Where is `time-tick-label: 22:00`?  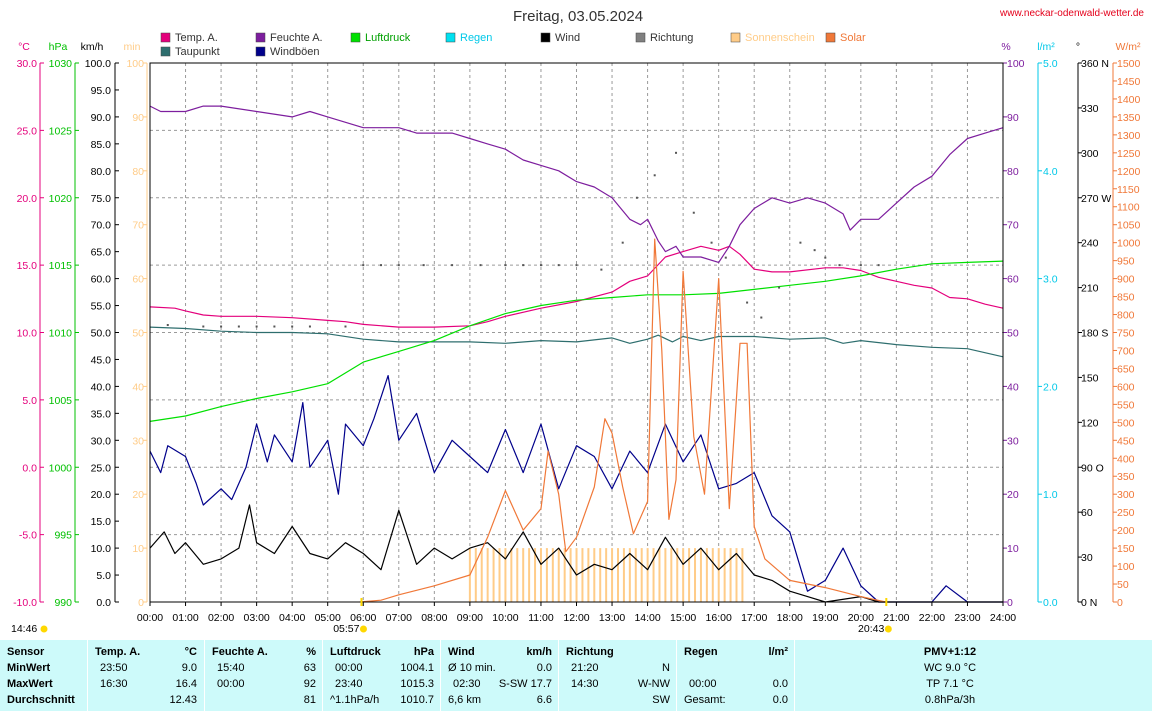
time-tick-label: 22:00 is located at coordinates (932, 618).